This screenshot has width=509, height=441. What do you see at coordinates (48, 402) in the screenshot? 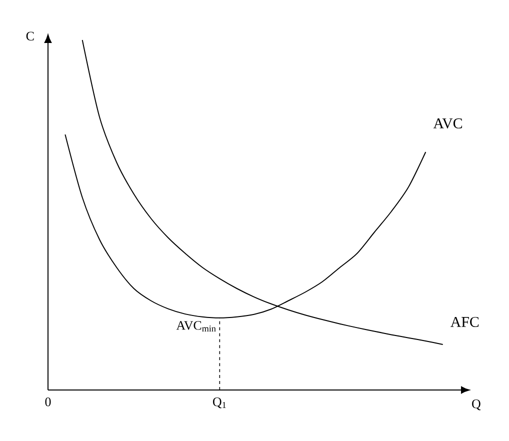
I see `x-tick-label: 0` at bounding box center [48, 402].